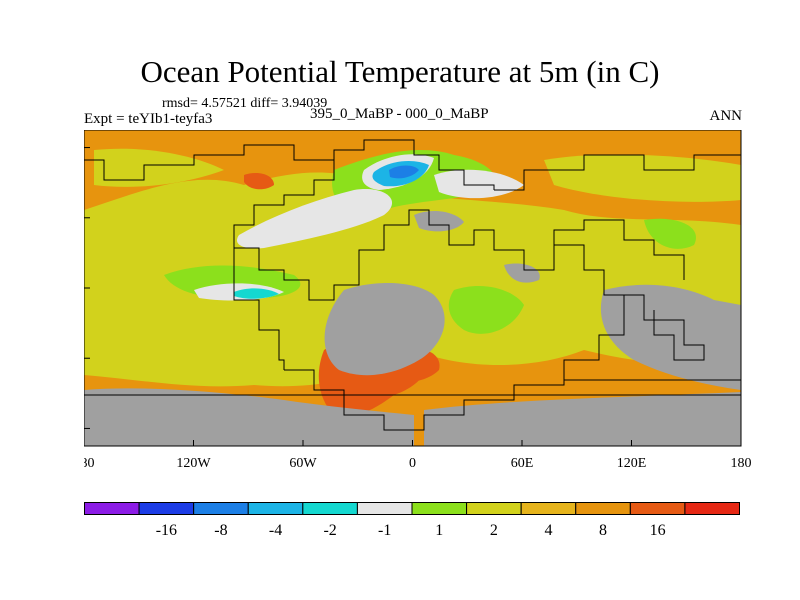 The image size is (800, 600). Describe the element at coordinates (400, 71) in the screenshot. I see `plot-title: Ocean Potential Temperature at 5m (in C)` at that location.